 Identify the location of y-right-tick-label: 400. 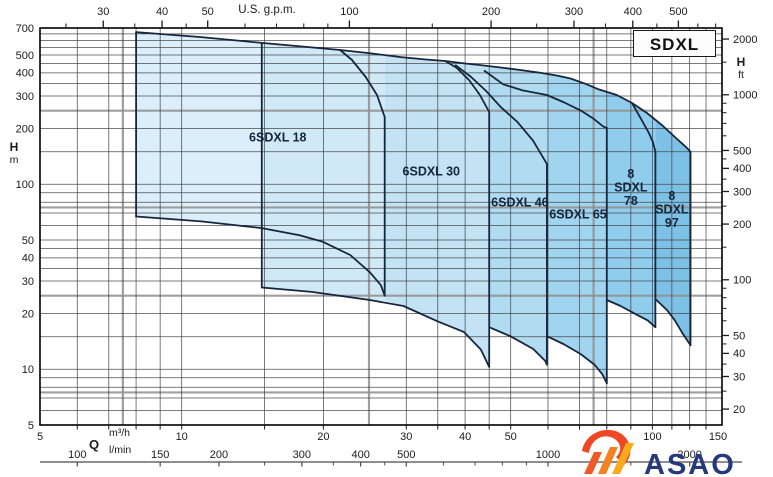
(742, 169).